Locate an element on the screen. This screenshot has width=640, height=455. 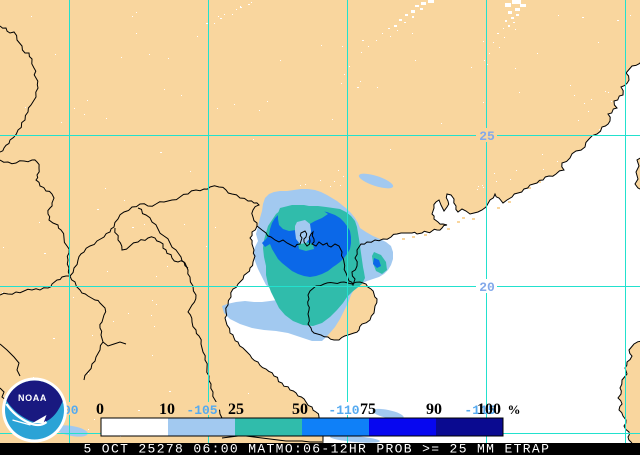
svg-text: 50 is located at coordinates (300, 409).